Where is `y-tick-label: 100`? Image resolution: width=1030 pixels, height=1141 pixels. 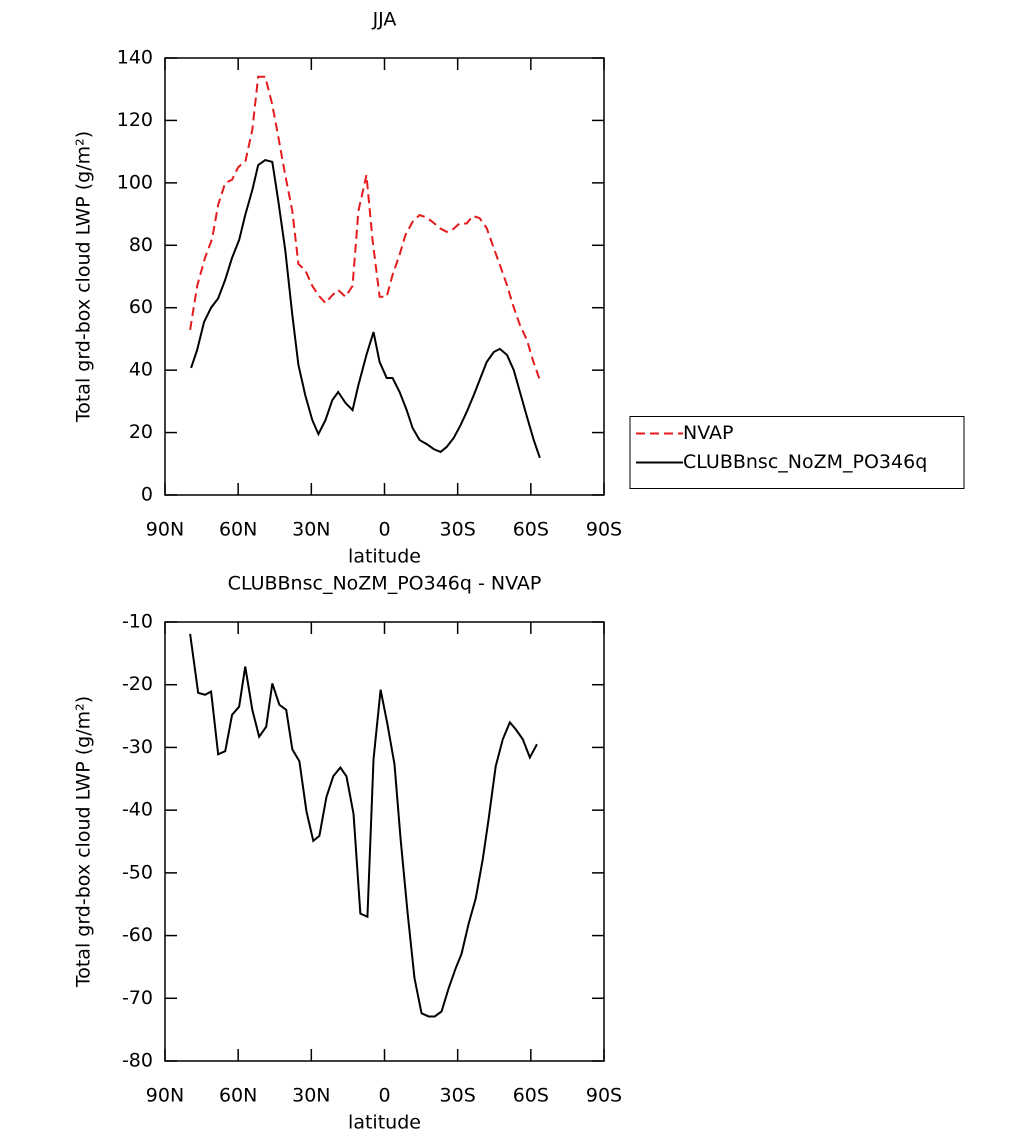
y-tick-label: 100 is located at coordinates (135, 182).